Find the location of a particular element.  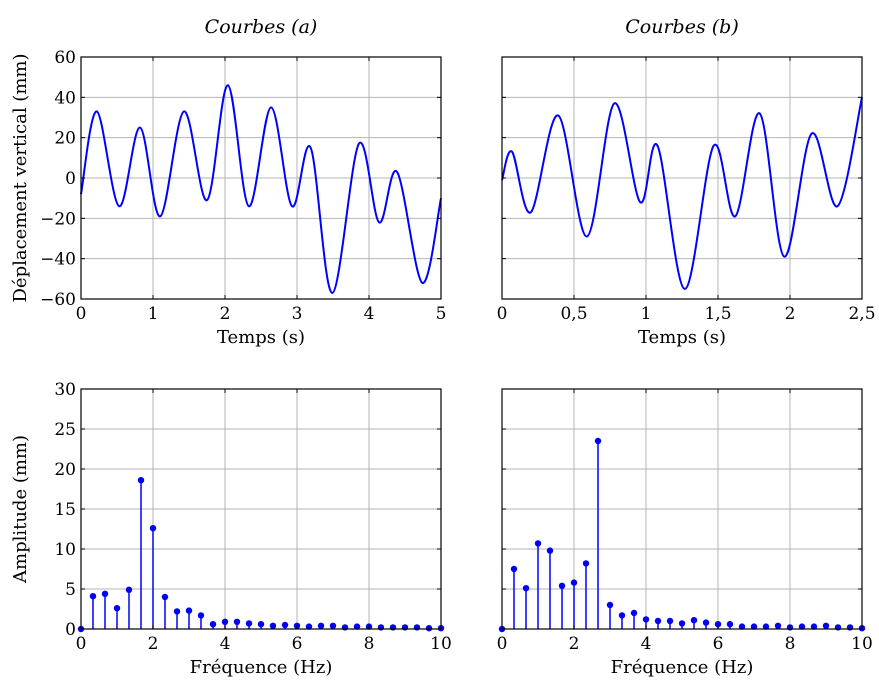

y-axis-label: Déplacement vertical (mm) is located at coordinates (20, 178).